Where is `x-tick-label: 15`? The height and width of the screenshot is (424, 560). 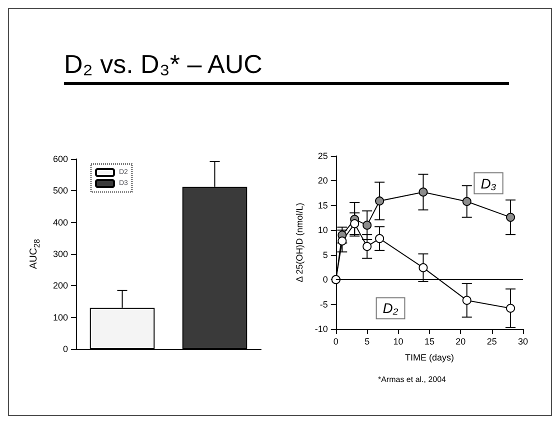 x-tick-label: 15 is located at coordinates (429, 341).